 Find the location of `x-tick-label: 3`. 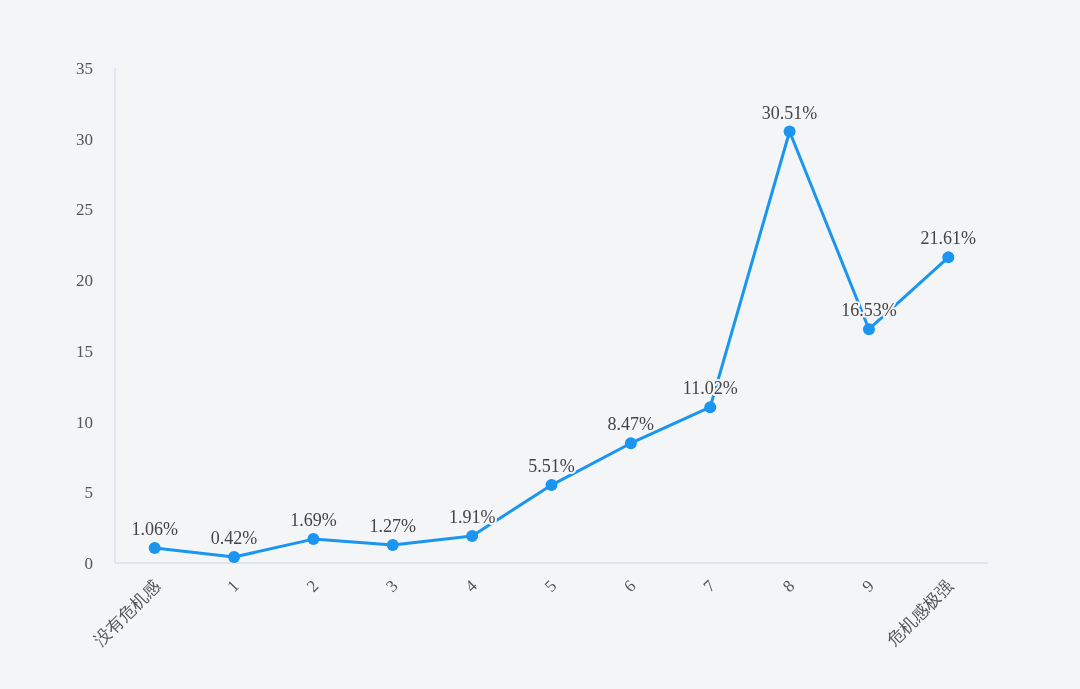

x-tick-label: 3 is located at coordinates (392, 586).